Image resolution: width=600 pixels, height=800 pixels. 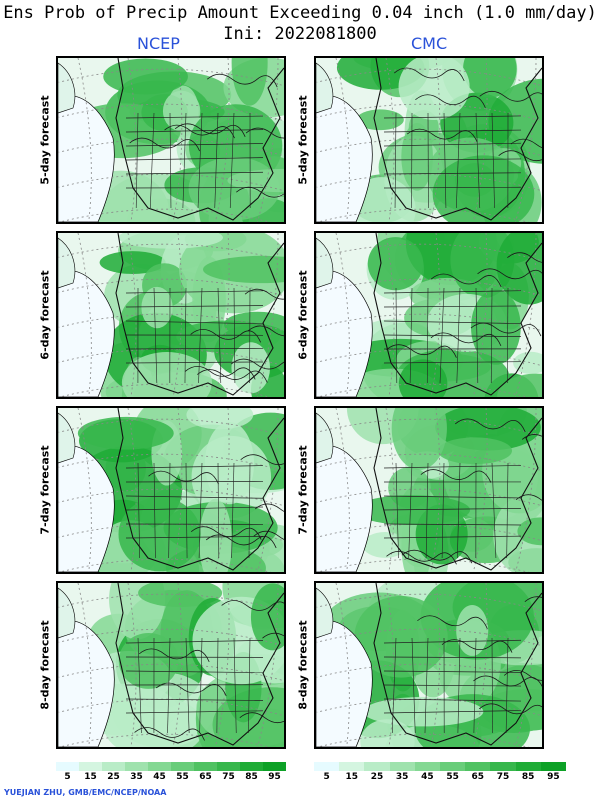 I want to click on map-panel-ncep-8day, so click(x=171, y=665).